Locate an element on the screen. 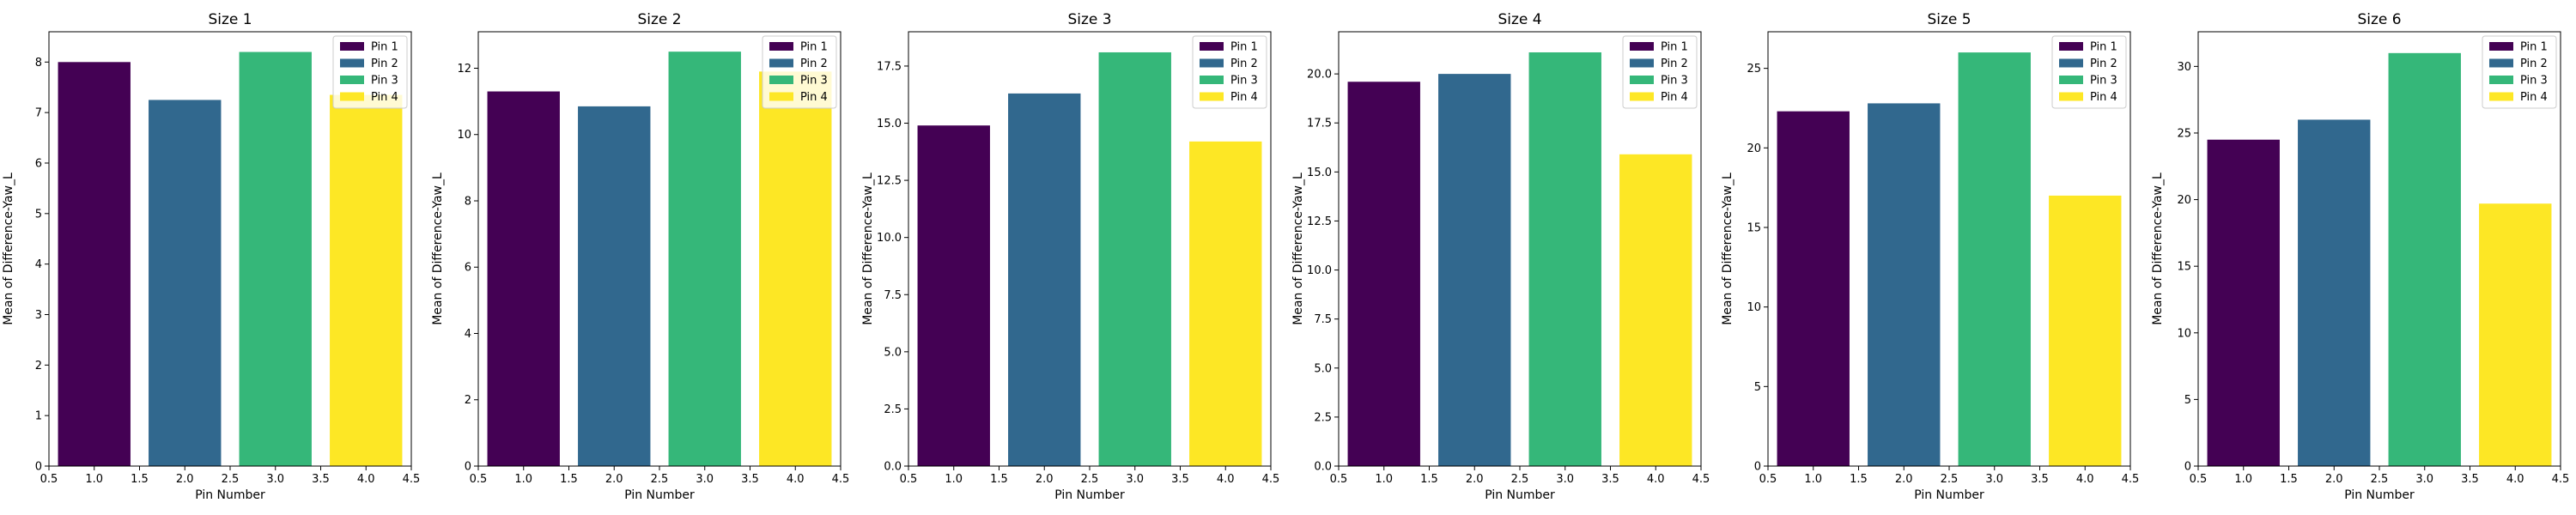 This screenshot has width=2576, height=515. y-tick-label: 2.5 is located at coordinates (893, 409).